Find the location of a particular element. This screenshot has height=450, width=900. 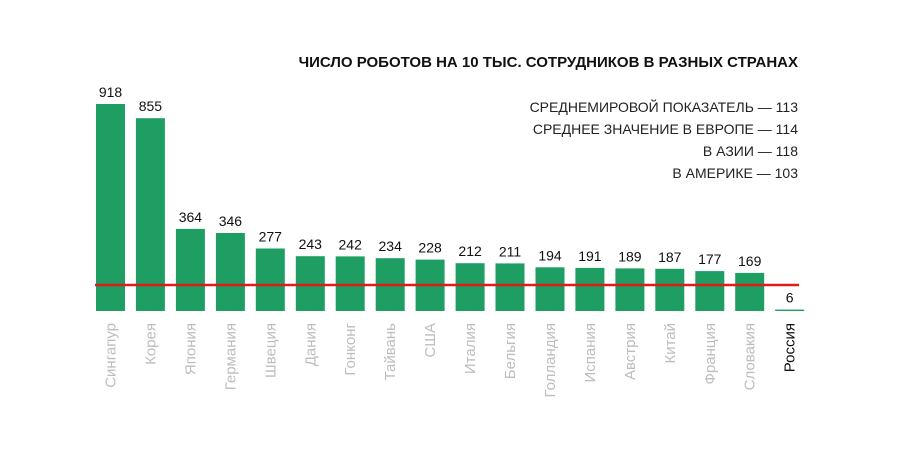

annotation-europe-average: СРЕДНЕЕ ЗНАЧЕНИЕ В ЕВРОПЕ — 114 is located at coordinates (665, 129).